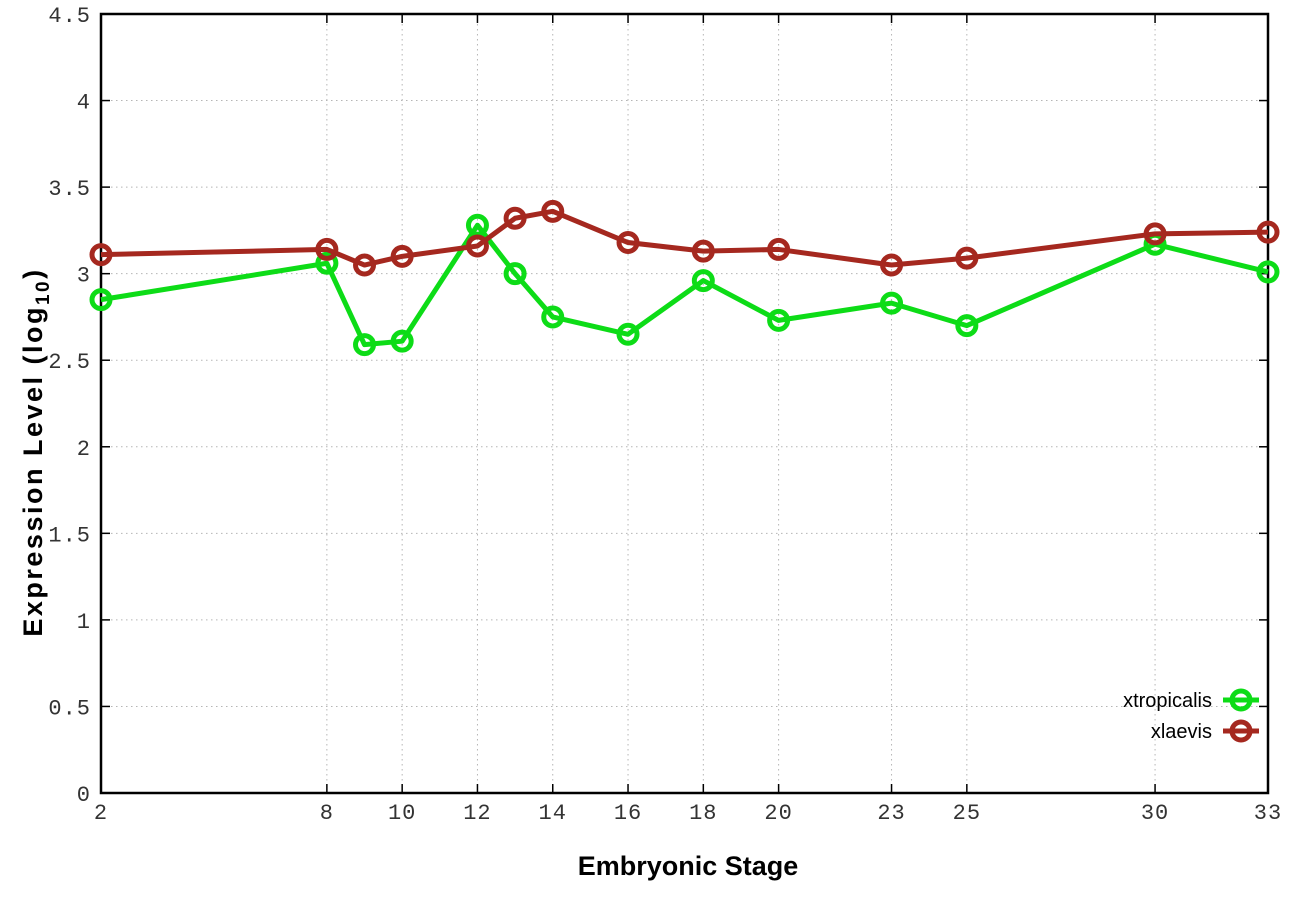 The height and width of the screenshot is (907, 1296). I want to click on y-tick-label: 4.5, so click(69, 16).